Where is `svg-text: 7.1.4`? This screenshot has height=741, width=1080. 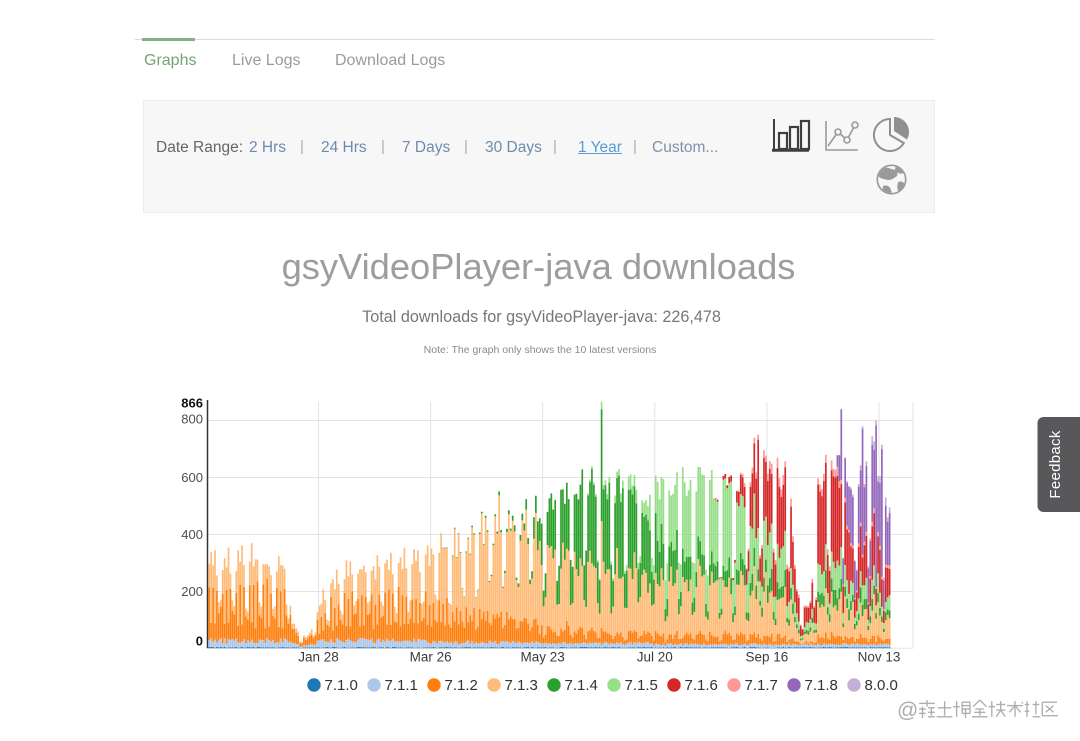 svg-text: 7.1.4 is located at coordinates (581, 685).